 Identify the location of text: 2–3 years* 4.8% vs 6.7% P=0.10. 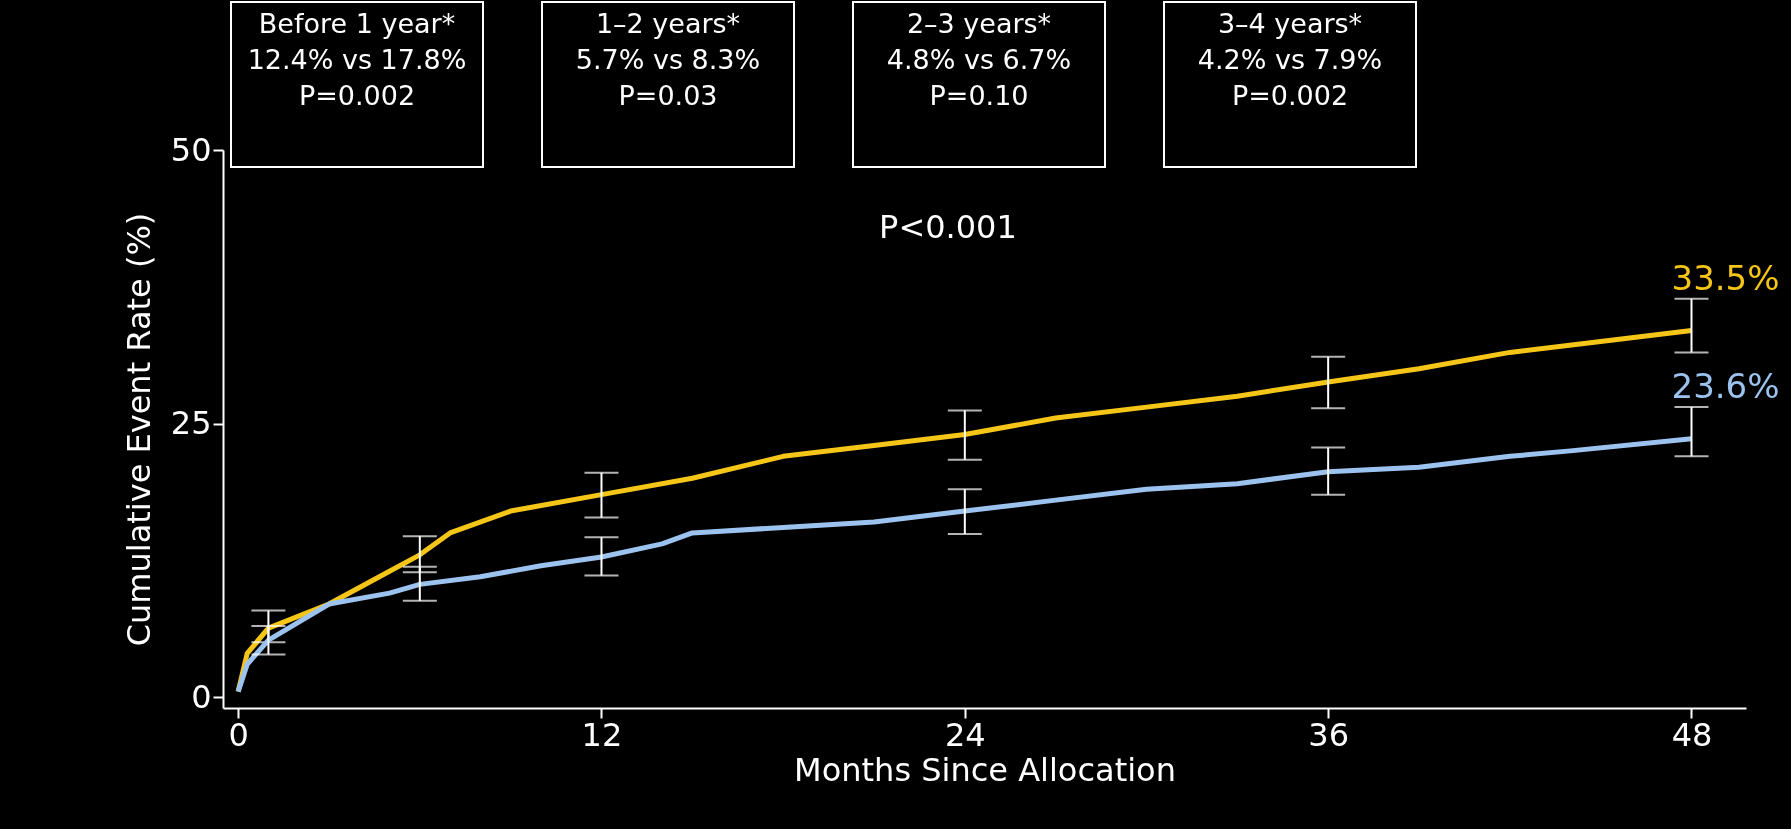
(979, 59).